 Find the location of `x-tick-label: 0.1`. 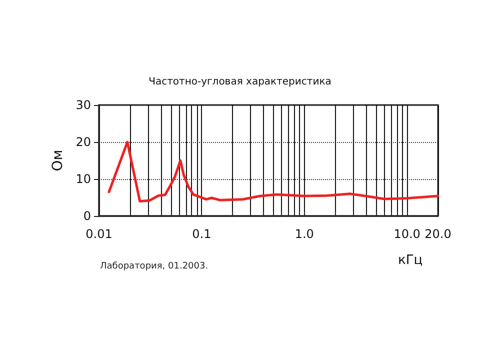

x-tick-label: 0.1 is located at coordinates (202, 234).